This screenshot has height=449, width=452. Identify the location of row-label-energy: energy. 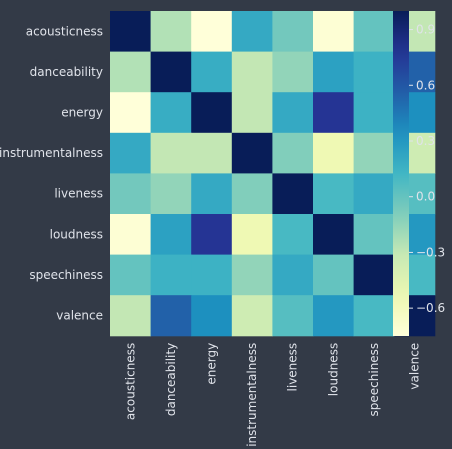
(82, 113).